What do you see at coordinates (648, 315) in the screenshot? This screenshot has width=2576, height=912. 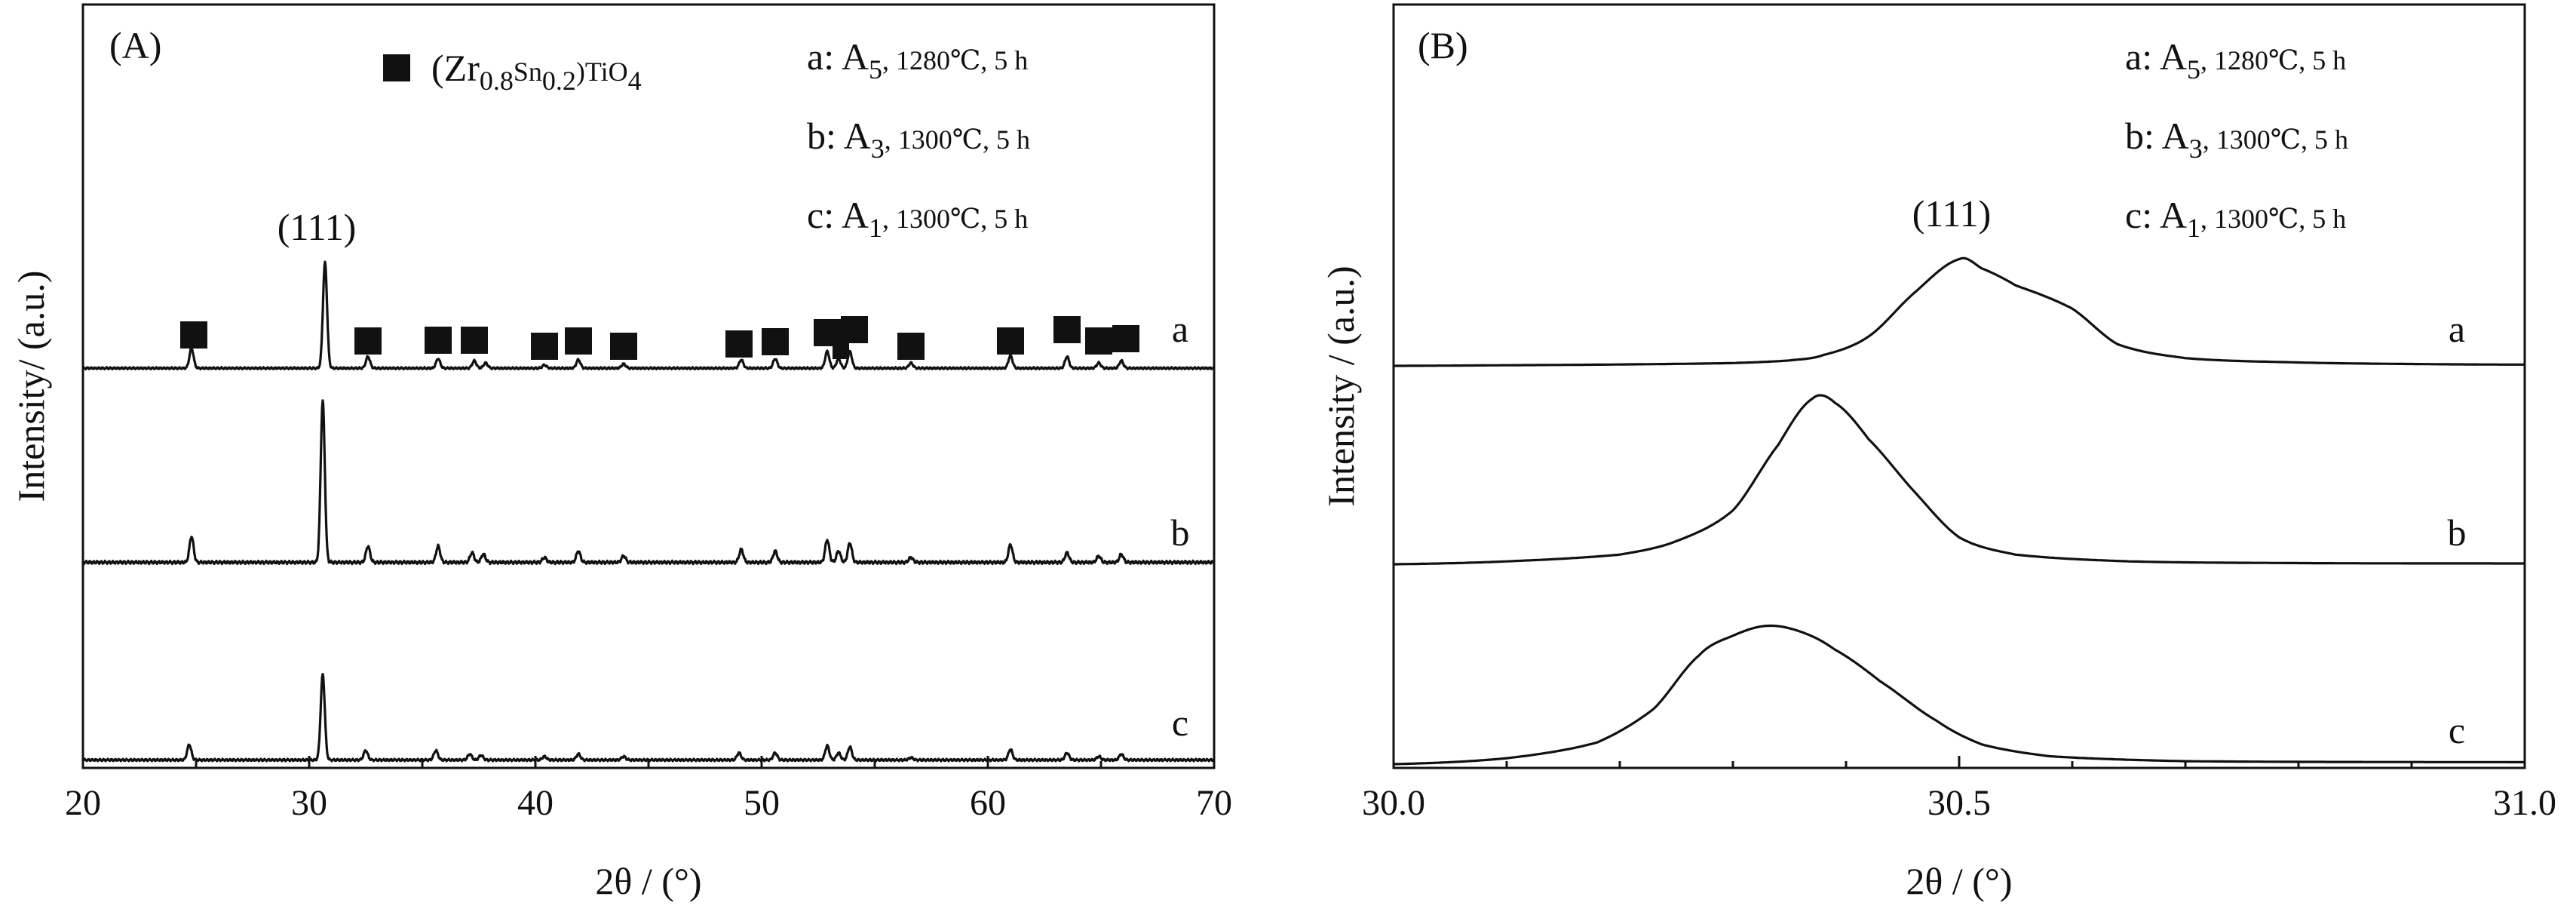 I see `xrd-pattern-a` at bounding box center [648, 315].